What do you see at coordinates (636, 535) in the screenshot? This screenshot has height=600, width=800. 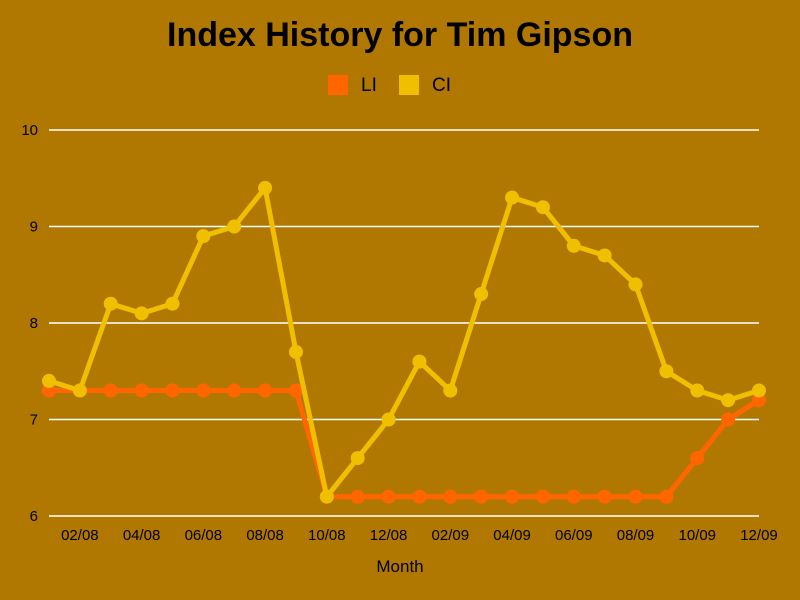 I see `x-tick-label: 08/09` at bounding box center [636, 535].